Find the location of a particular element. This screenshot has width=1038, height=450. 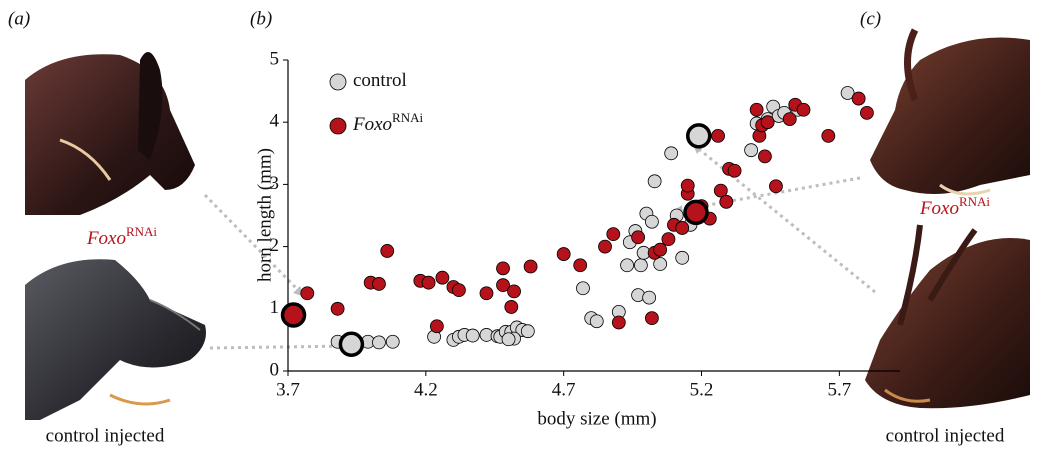

legend-name: control is located at coordinates (380, 80).